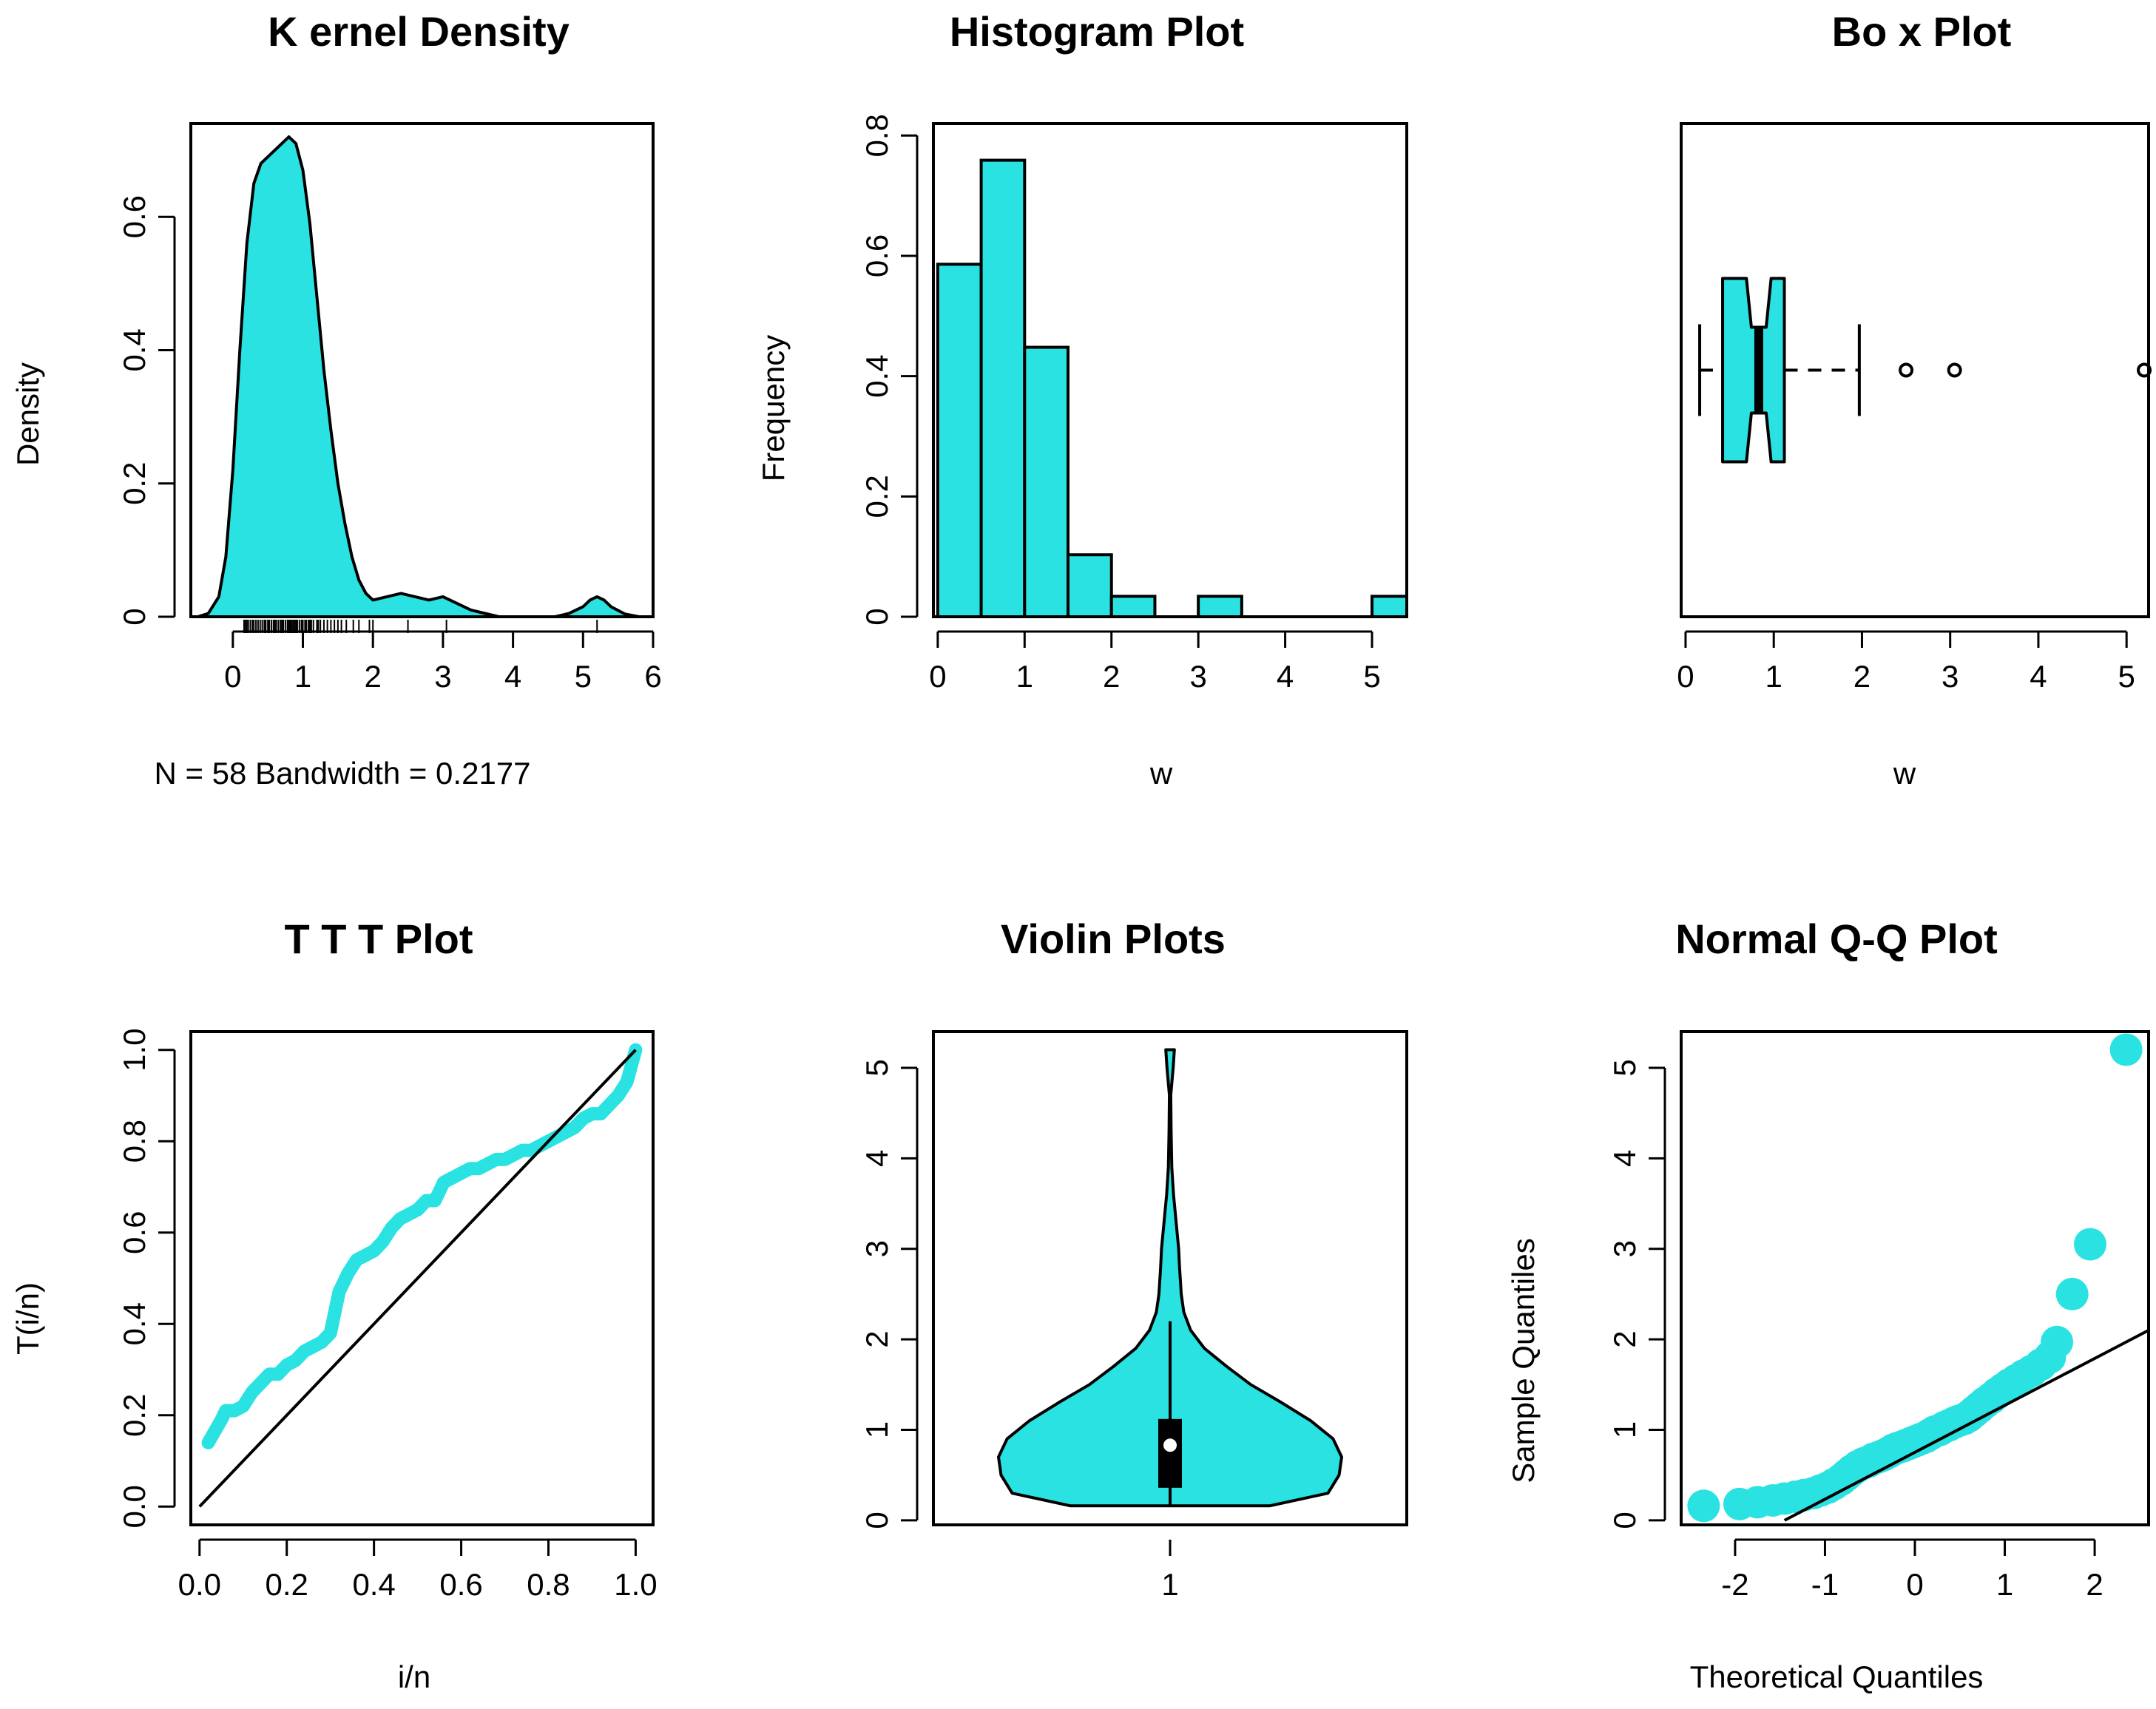  What do you see at coordinates (378, 939) in the screenshot?
I see `ttt-title: T T T Plot` at bounding box center [378, 939].